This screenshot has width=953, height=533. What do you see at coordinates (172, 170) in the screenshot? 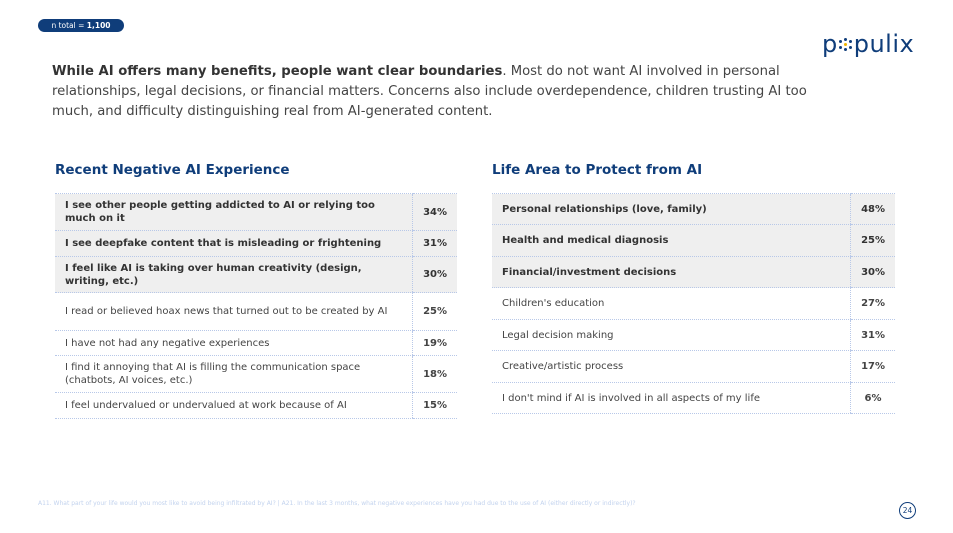
I see `left-table-title: Recent Negative AI Experience` at bounding box center [172, 170].